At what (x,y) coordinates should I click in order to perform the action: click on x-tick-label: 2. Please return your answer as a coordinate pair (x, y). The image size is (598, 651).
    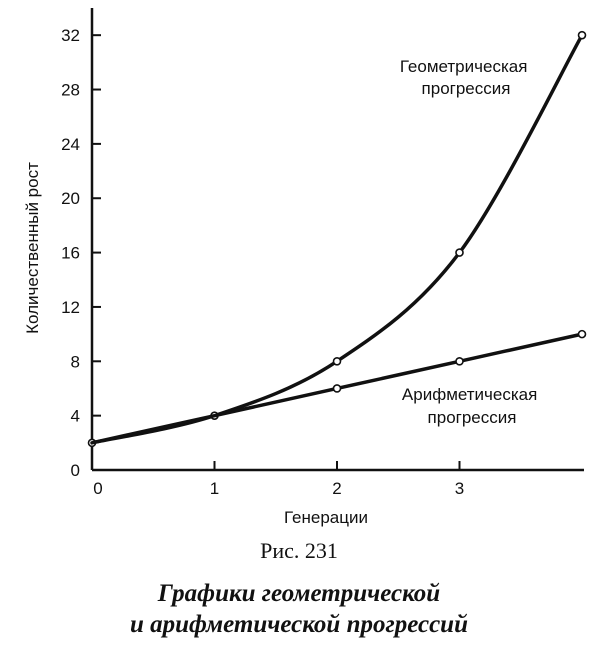
    Looking at the image, I should click on (336, 488).